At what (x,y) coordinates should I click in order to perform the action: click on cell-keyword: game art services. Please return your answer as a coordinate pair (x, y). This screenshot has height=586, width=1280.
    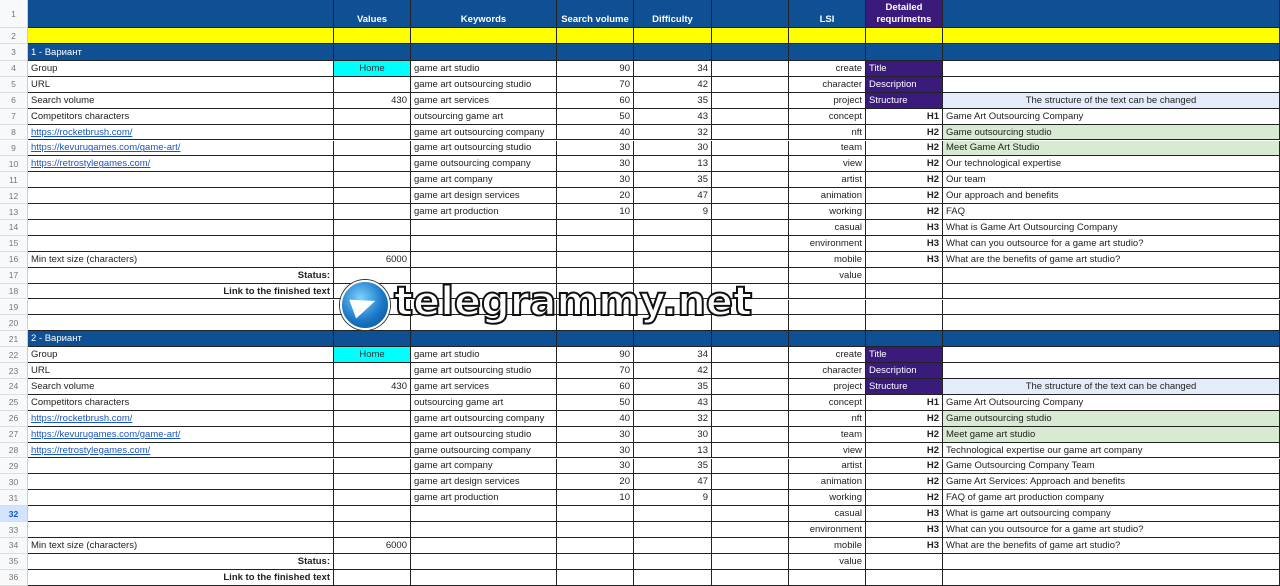
    Looking at the image, I should click on (484, 100).